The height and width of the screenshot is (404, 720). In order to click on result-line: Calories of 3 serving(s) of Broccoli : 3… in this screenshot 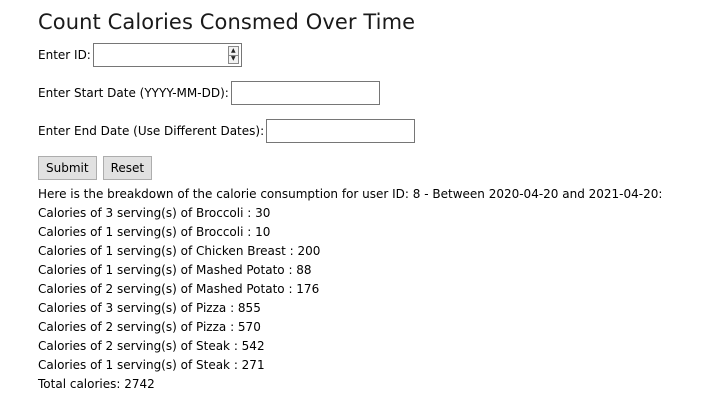, I will do `click(154, 213)`.